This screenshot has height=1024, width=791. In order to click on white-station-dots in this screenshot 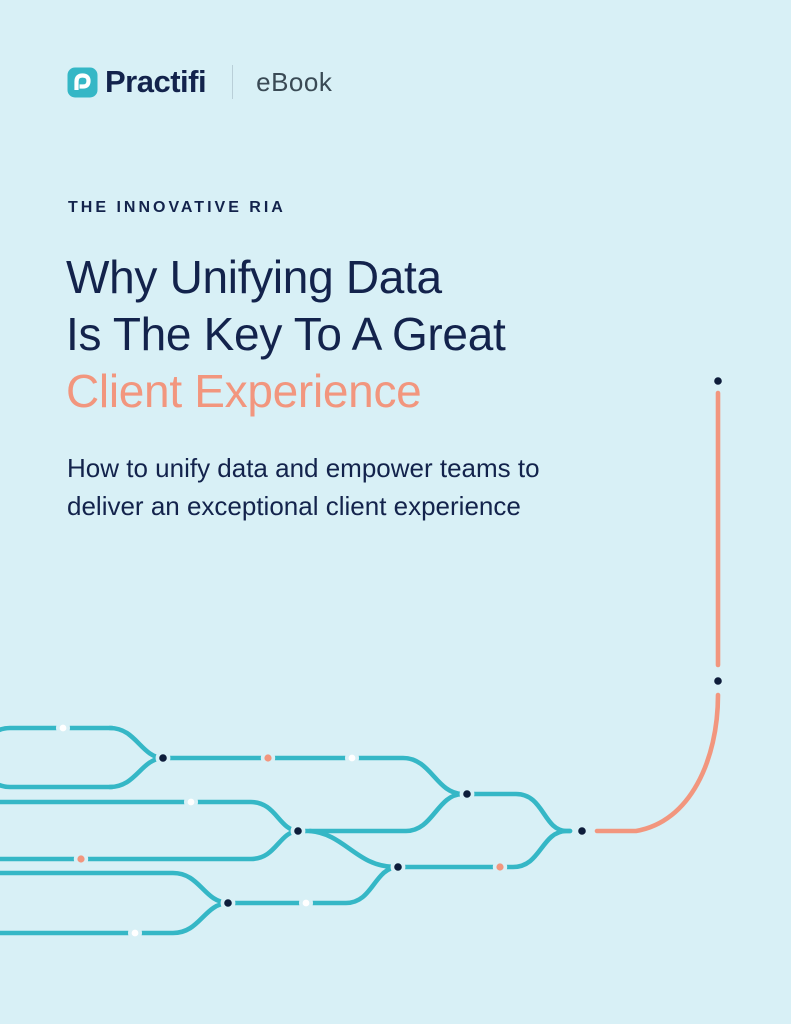, I will do `click(207, 830)`.